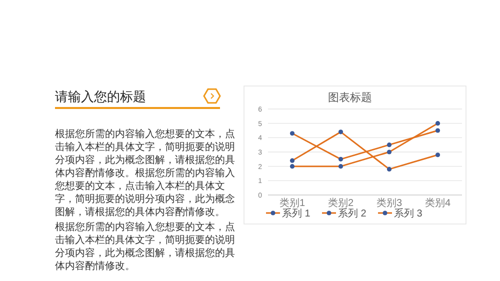 This screenshot has height=281, width=500. Describe the element at coordinates (296, 214) in the screenshot. I see `legend-label: 系列 1` at that location.